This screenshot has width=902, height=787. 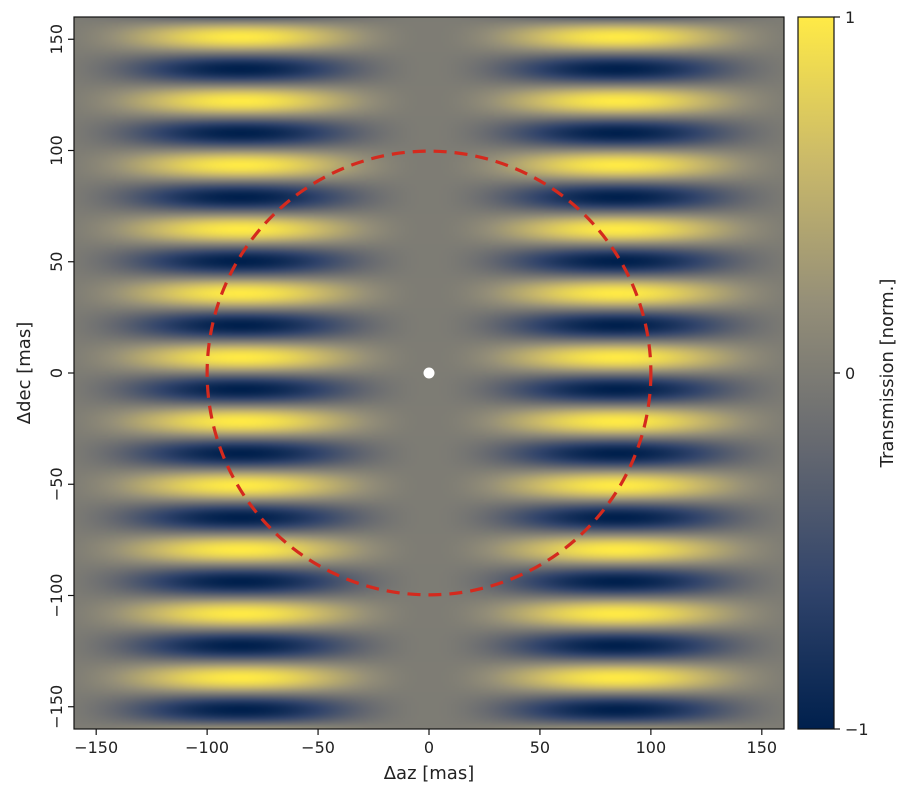 I want to click on y-axis: −150 −100 −50 0 50 100 150, so click(x=60, y=376).